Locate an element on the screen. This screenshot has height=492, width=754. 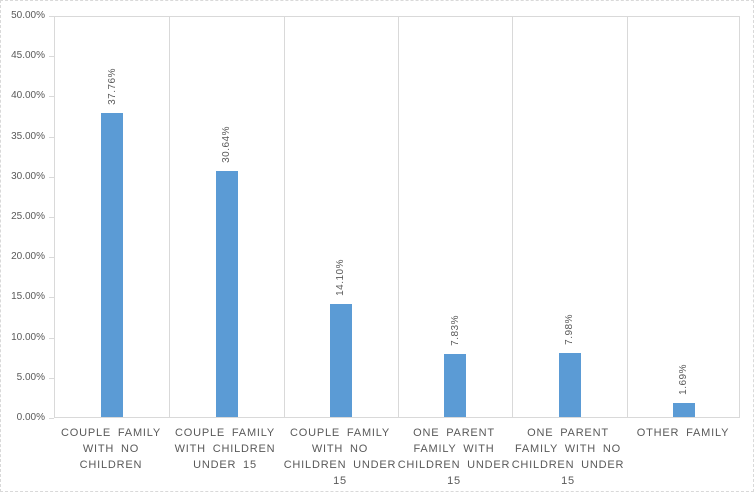
bar-value-label: 1.69% is located at coordinates (684, 379).